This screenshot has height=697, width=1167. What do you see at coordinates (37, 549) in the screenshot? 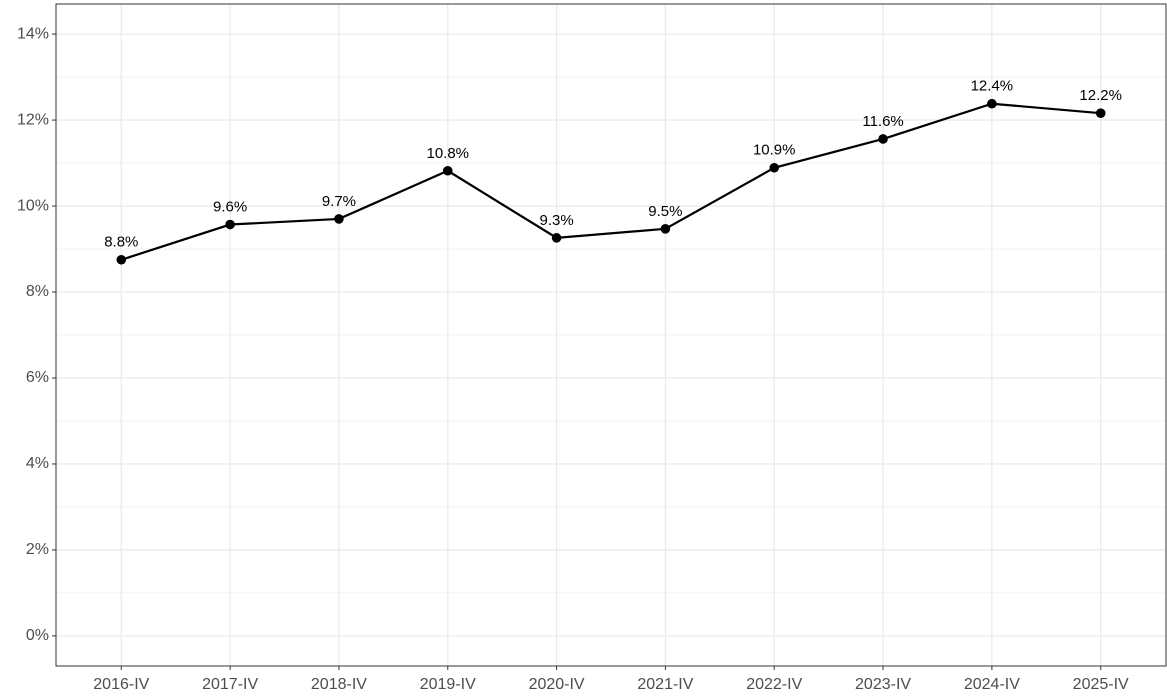
I see `y-tick-label: 2%` at bounding box center [37, 549].